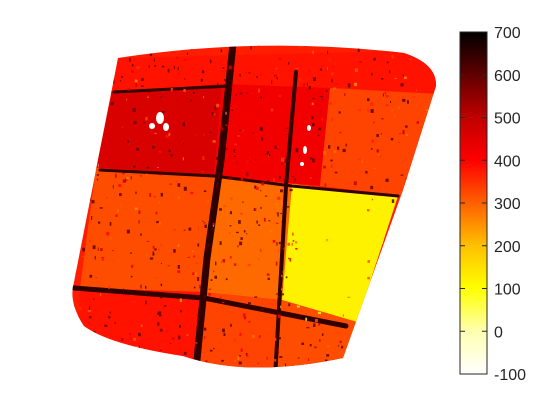 Image resolution: width=560 pixels, height=420 pixels. What do you see at coordinates (247, 238) in the screenshot?
I see `region-middle-center-field` at bounding box center [247, 238].